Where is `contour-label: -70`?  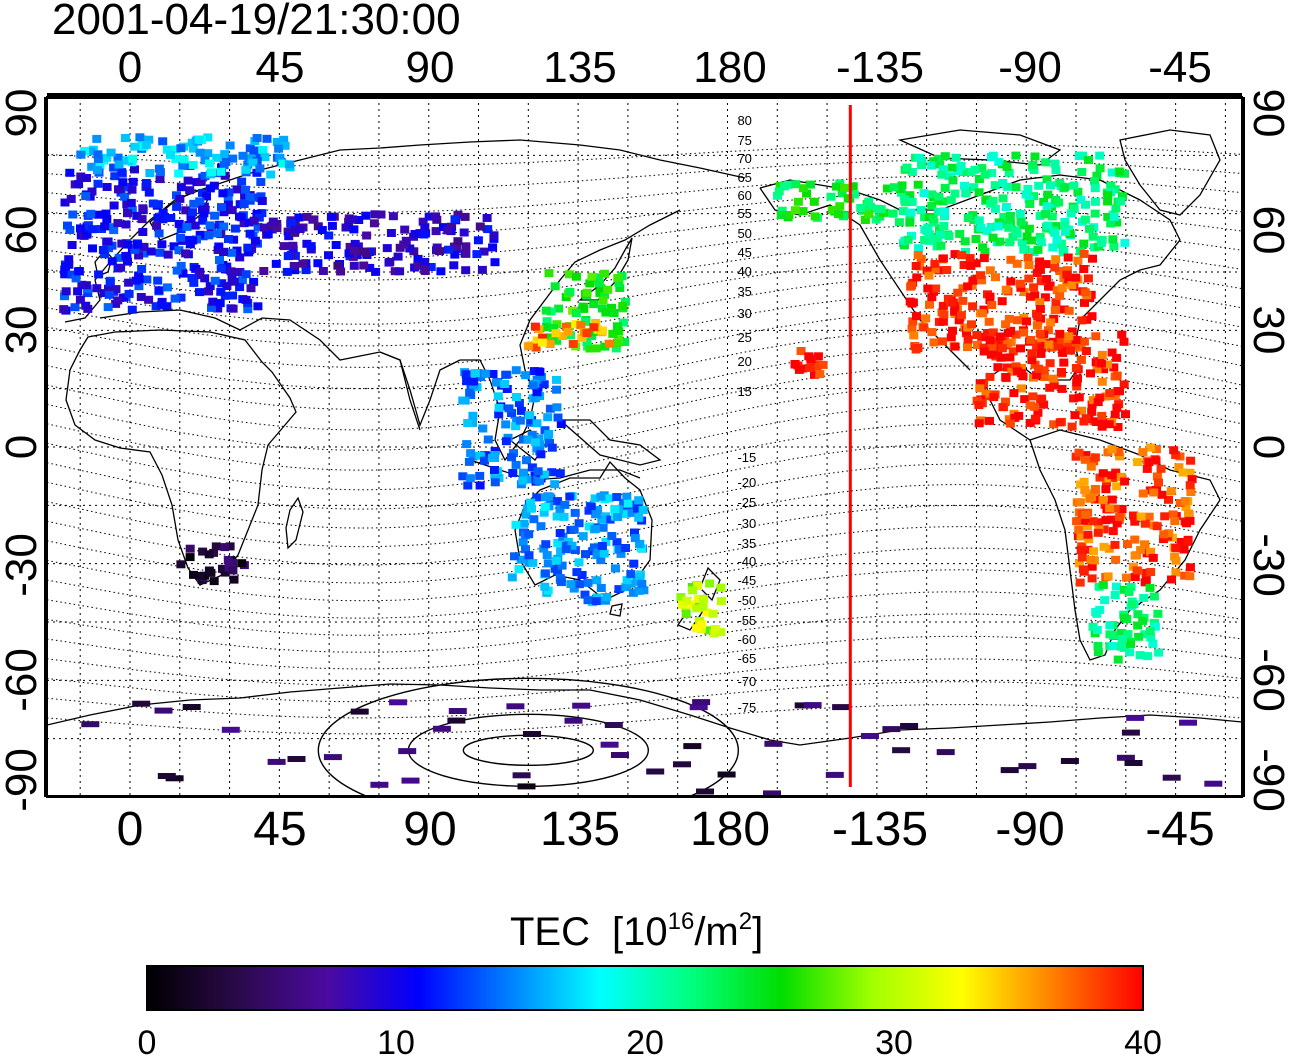 contour-label: -70 is located at coordinates (746, 681).